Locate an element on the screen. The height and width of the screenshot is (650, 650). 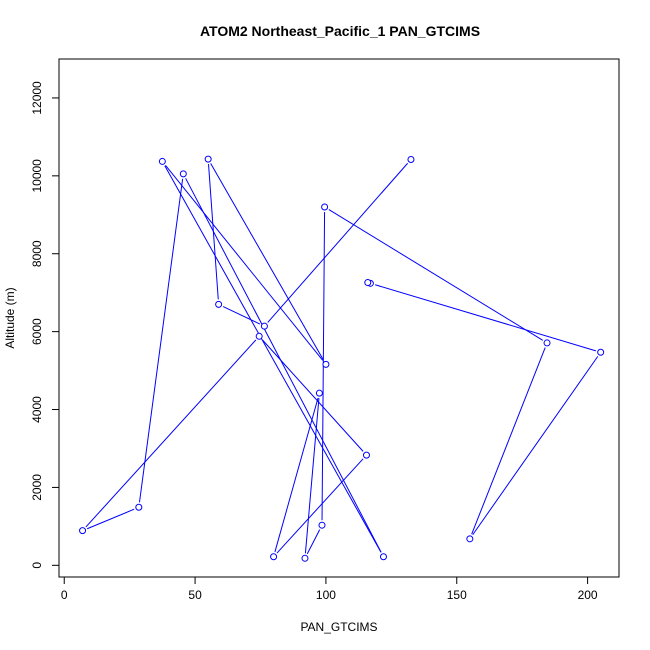
y-tick-label: 10000 is located at coordinates (37, 176).